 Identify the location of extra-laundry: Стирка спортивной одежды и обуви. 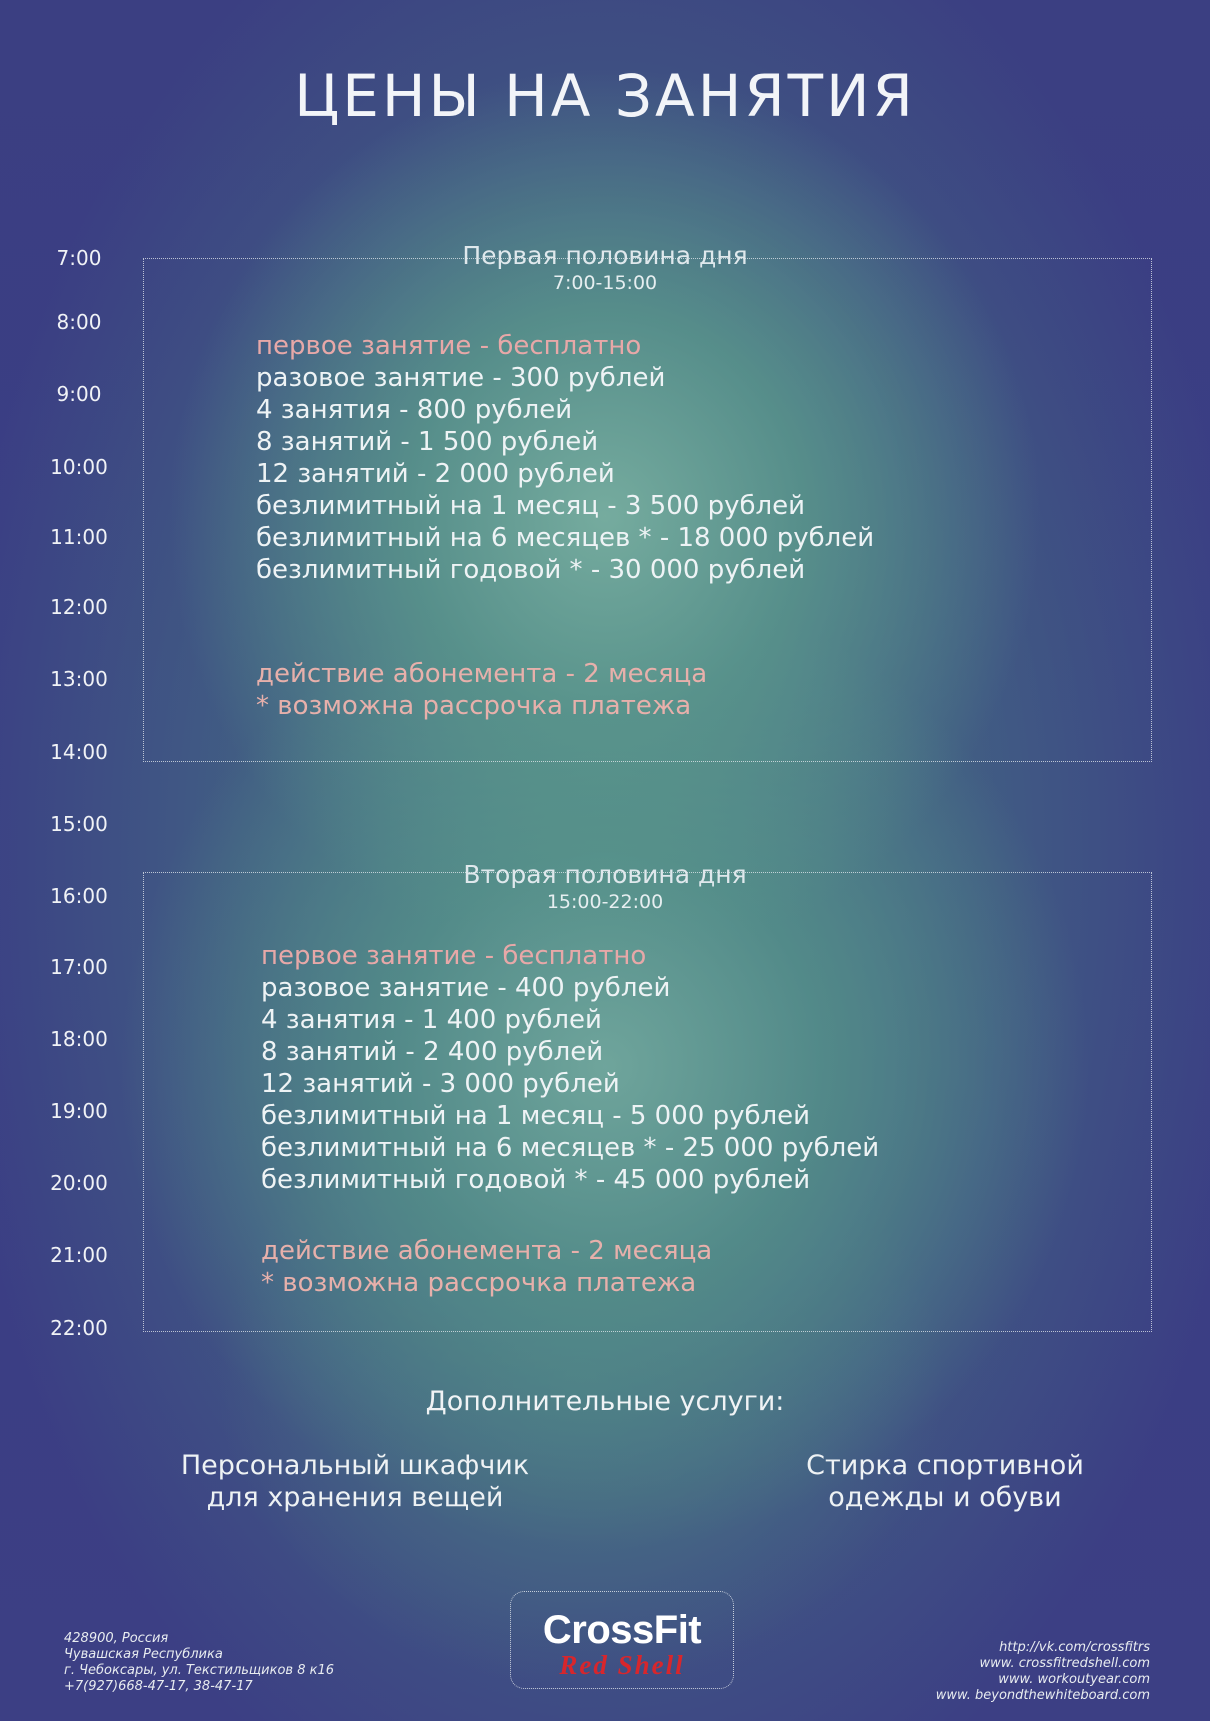
(945, 1482).